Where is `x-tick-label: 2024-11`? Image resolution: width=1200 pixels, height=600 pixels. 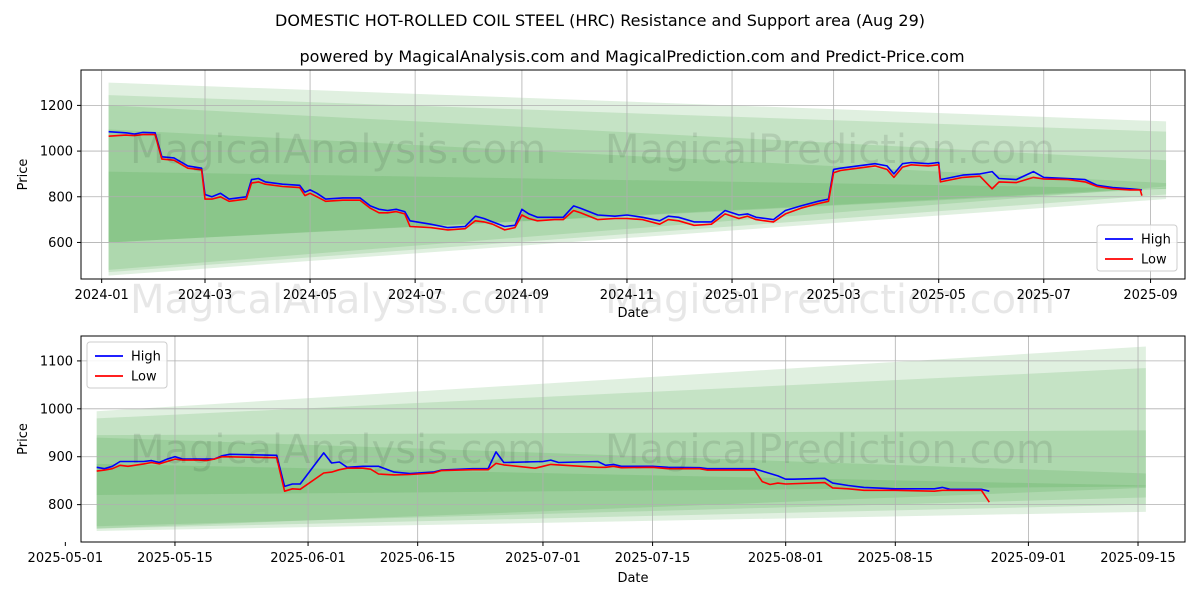 x-tick-label: 2024-11 is located at coordinates (627, 295).